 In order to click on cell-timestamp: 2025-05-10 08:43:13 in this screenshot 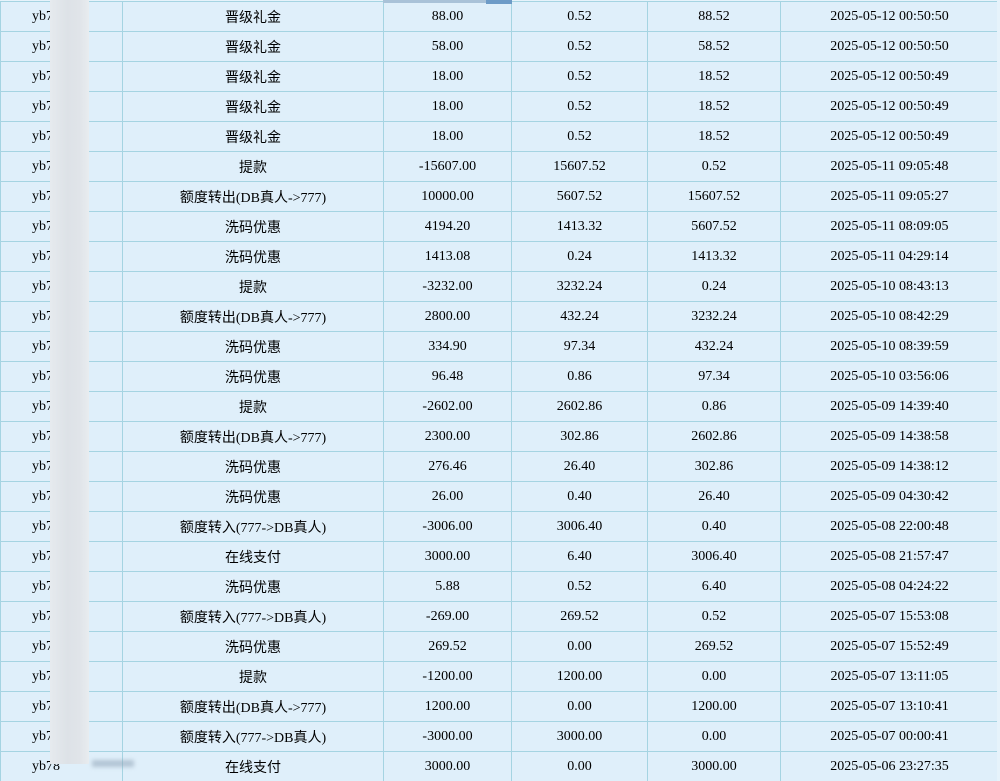, I will do `click(889, 286)`.